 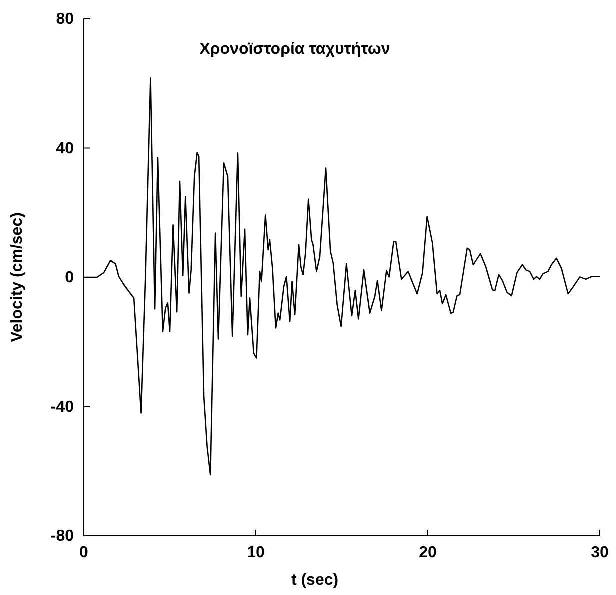 I want to click on y-tick-label: -80, so click(x=62, y=537).